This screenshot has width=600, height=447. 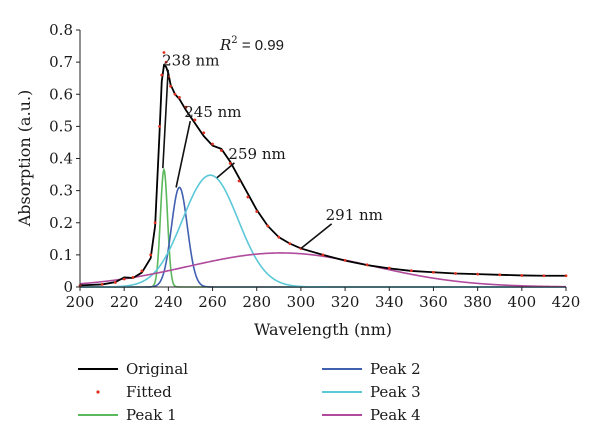 I want to click on y-tick-label: 0.5, so click(x=61, y=126).